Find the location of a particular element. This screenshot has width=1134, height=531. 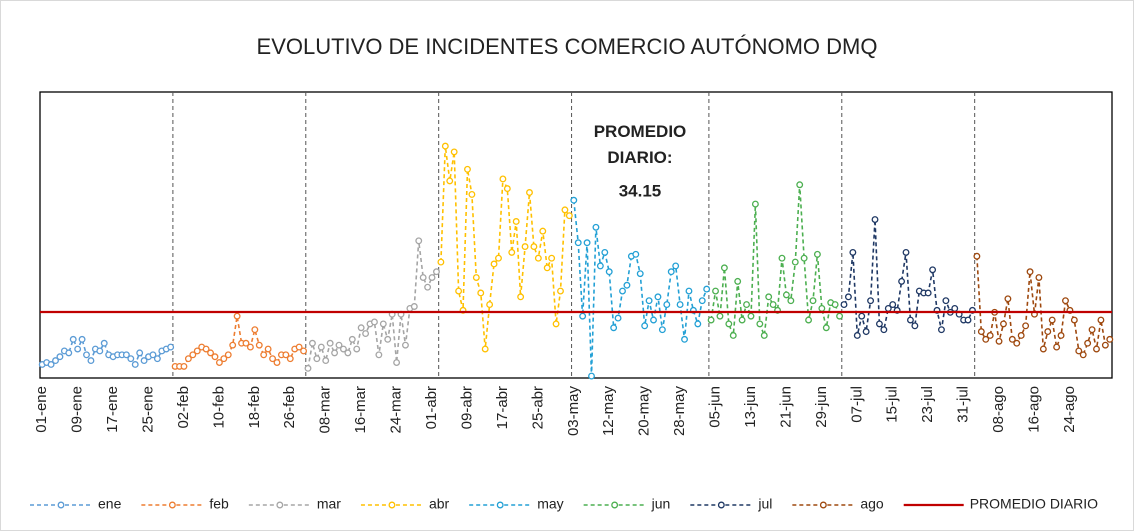

x-tick-label: 20-may is located at coordinates (644, 411).